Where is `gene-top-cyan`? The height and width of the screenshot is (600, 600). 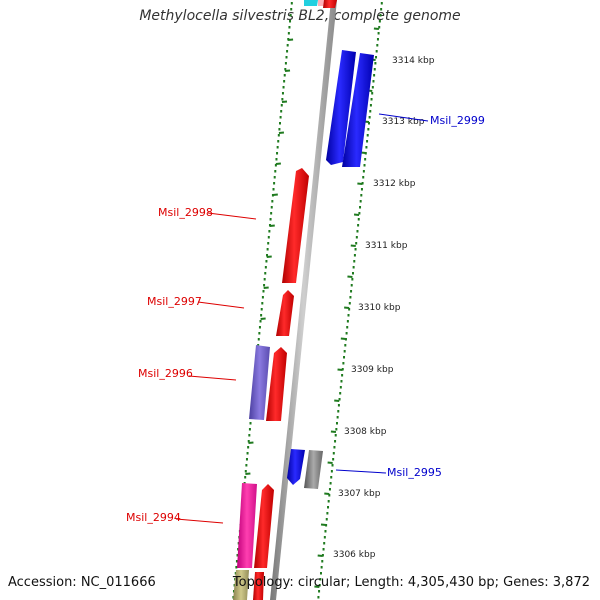 gene-top-cyan is located at coordinates (311, 3).